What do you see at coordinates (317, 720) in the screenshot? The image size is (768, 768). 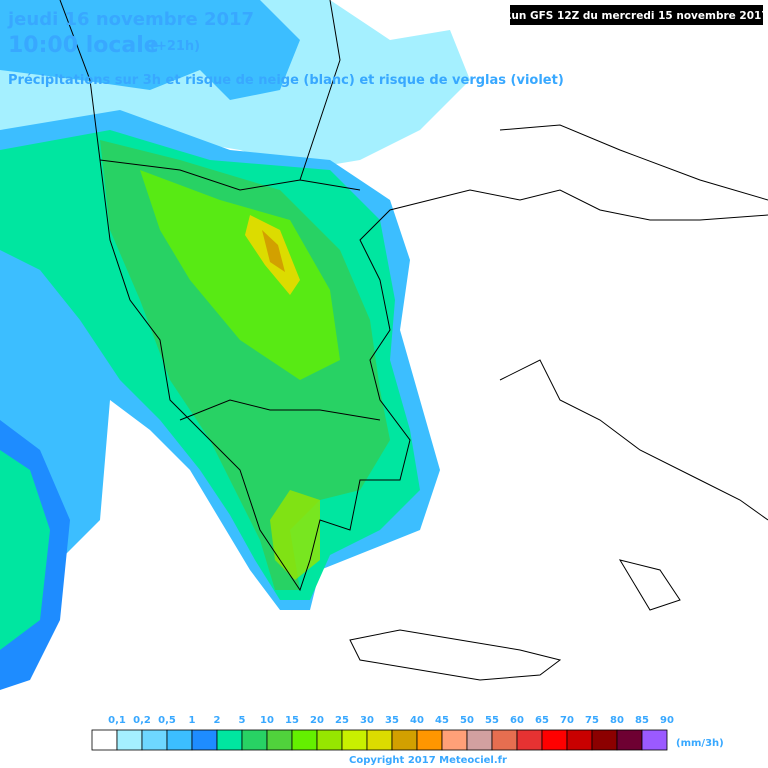 I see `legend-label: 20` at bounding box center [317, 720].